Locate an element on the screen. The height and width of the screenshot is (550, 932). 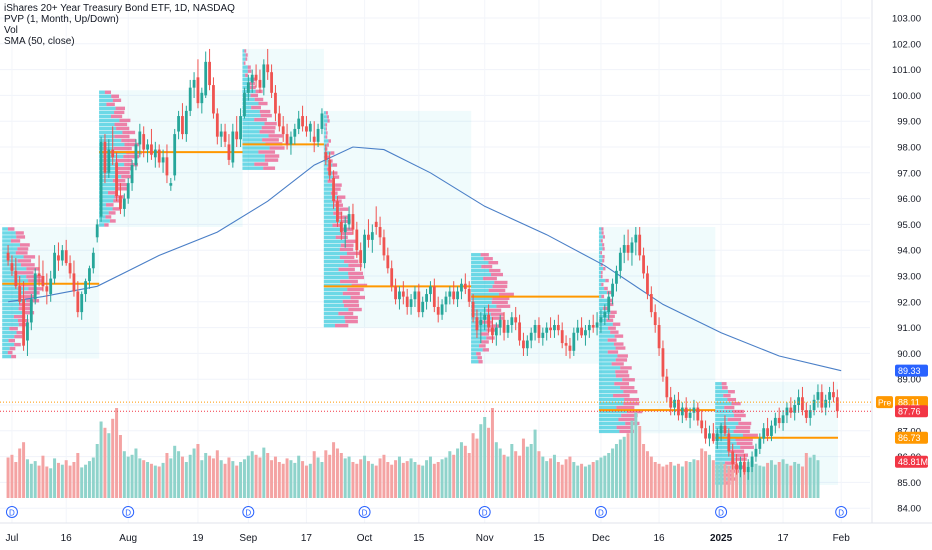
legend-pvp: PVP (1, Month, Up/Down) is located at coordinates (61, 19).